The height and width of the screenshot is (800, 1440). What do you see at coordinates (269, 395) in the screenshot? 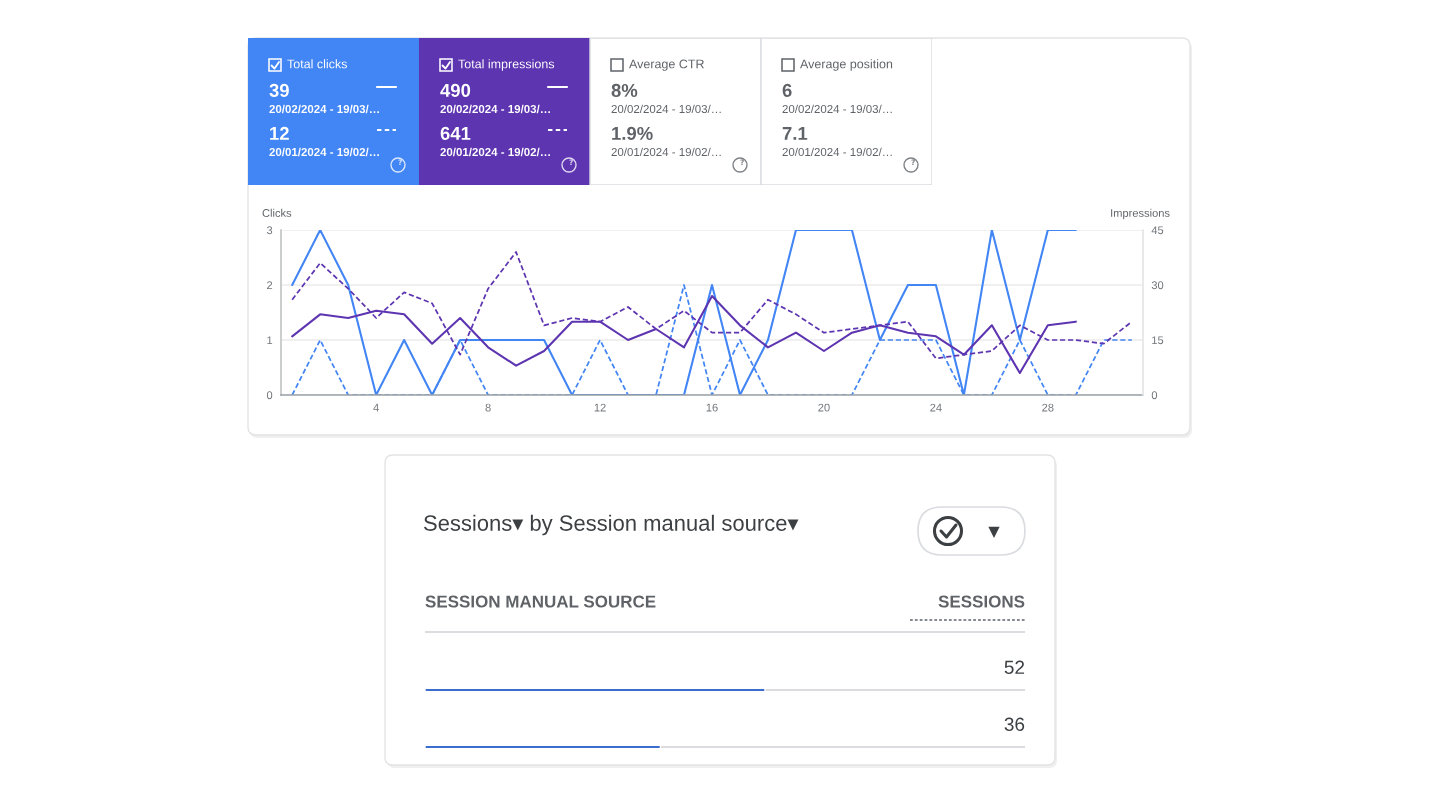
I see `y-tick-label: 0` at bounding box center [269, 395].